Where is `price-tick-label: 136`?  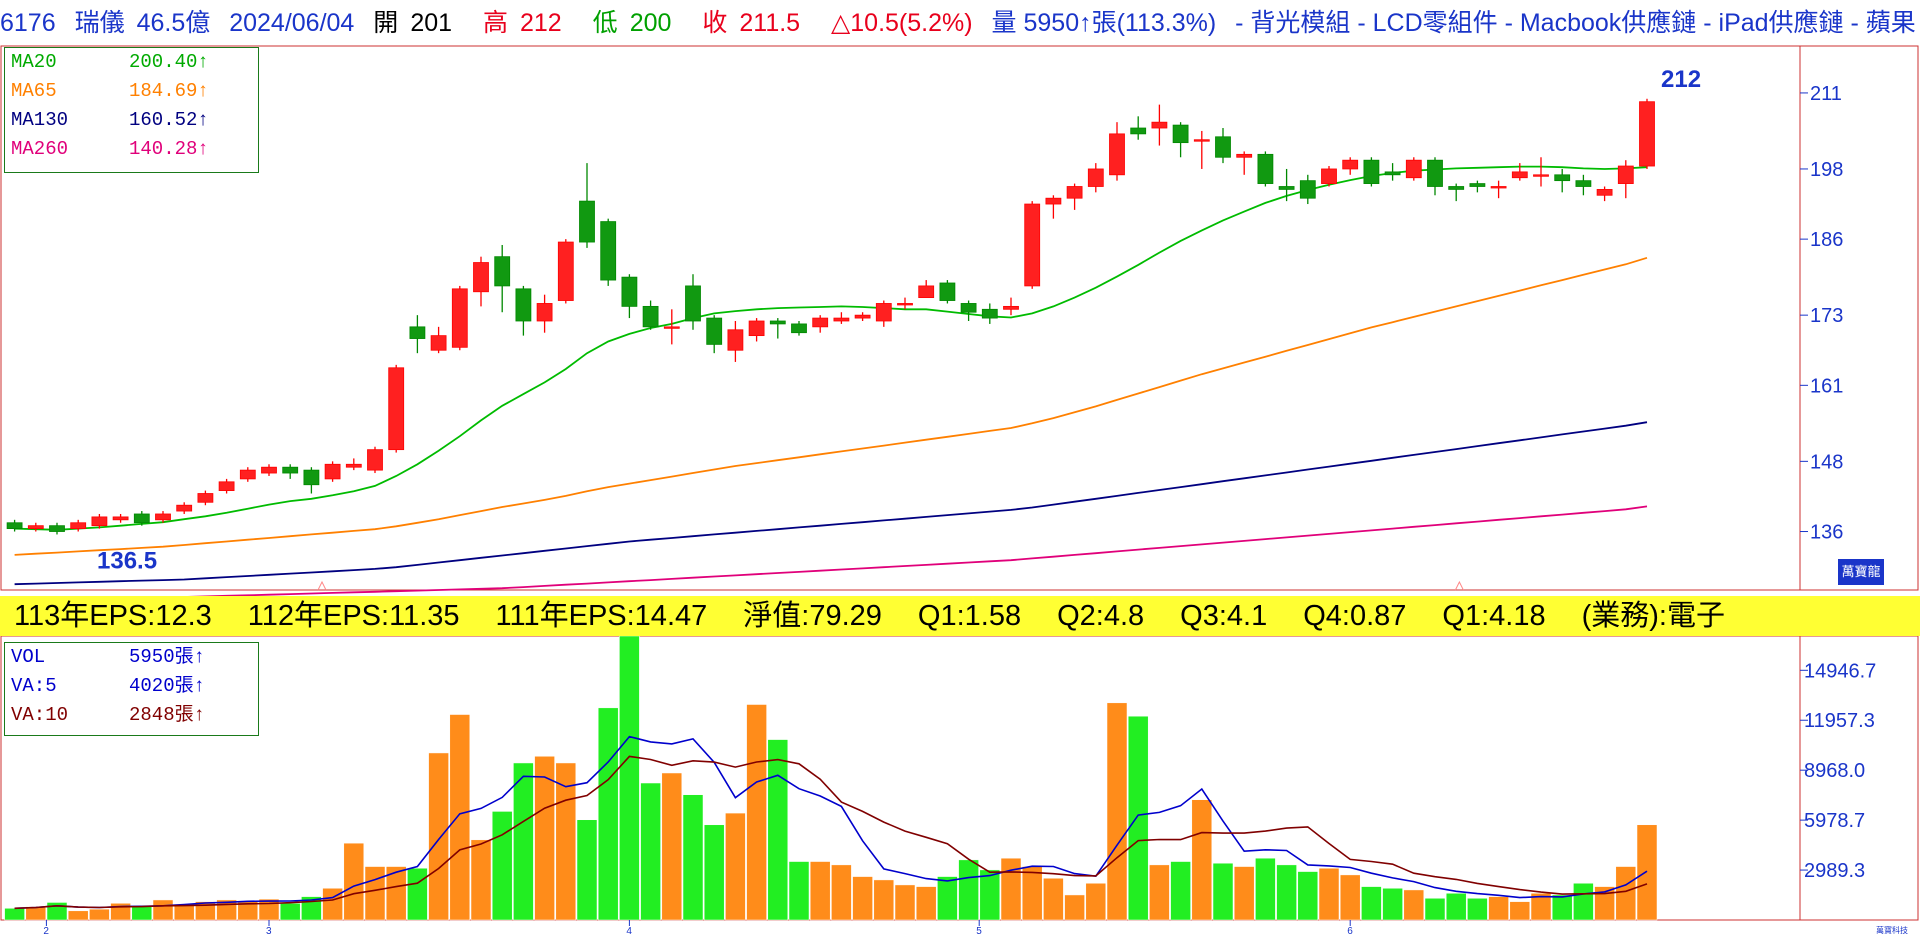
price-tick-label: 136 is located at coordinates (1826, 533).